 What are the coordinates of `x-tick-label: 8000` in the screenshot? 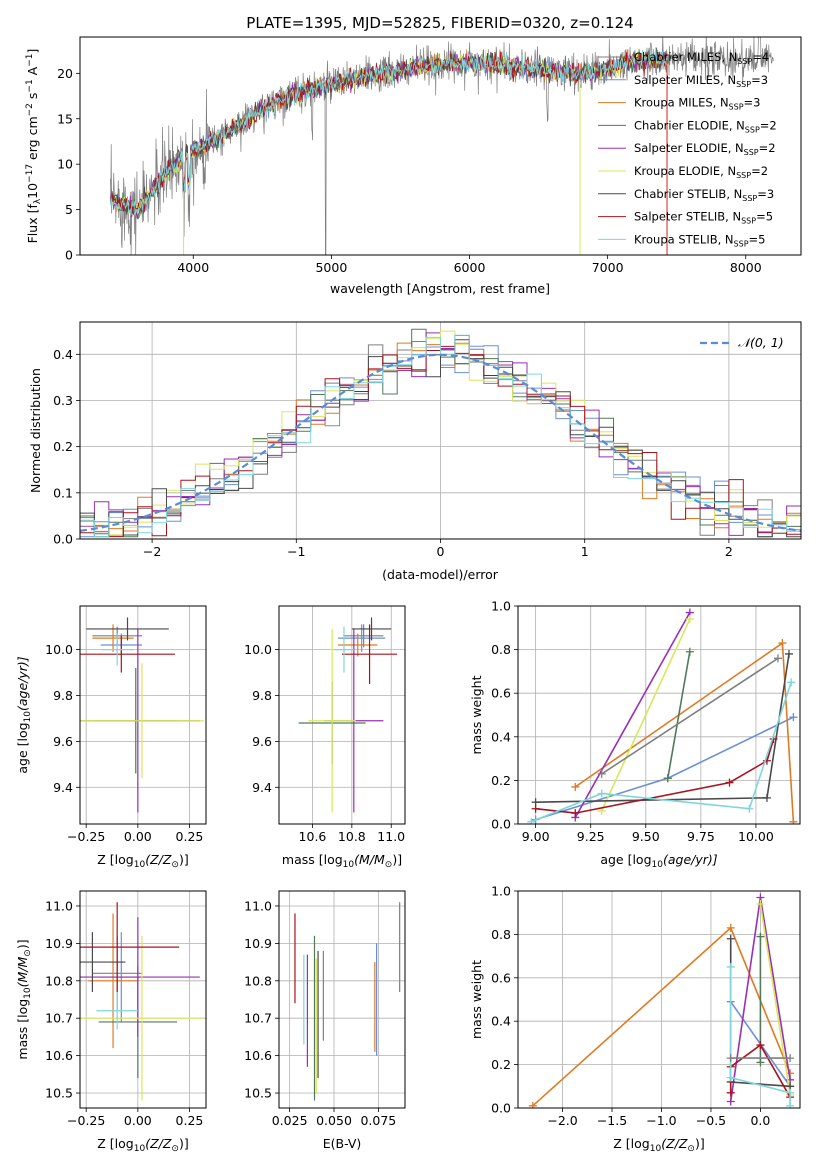 It's located at (746, 267).